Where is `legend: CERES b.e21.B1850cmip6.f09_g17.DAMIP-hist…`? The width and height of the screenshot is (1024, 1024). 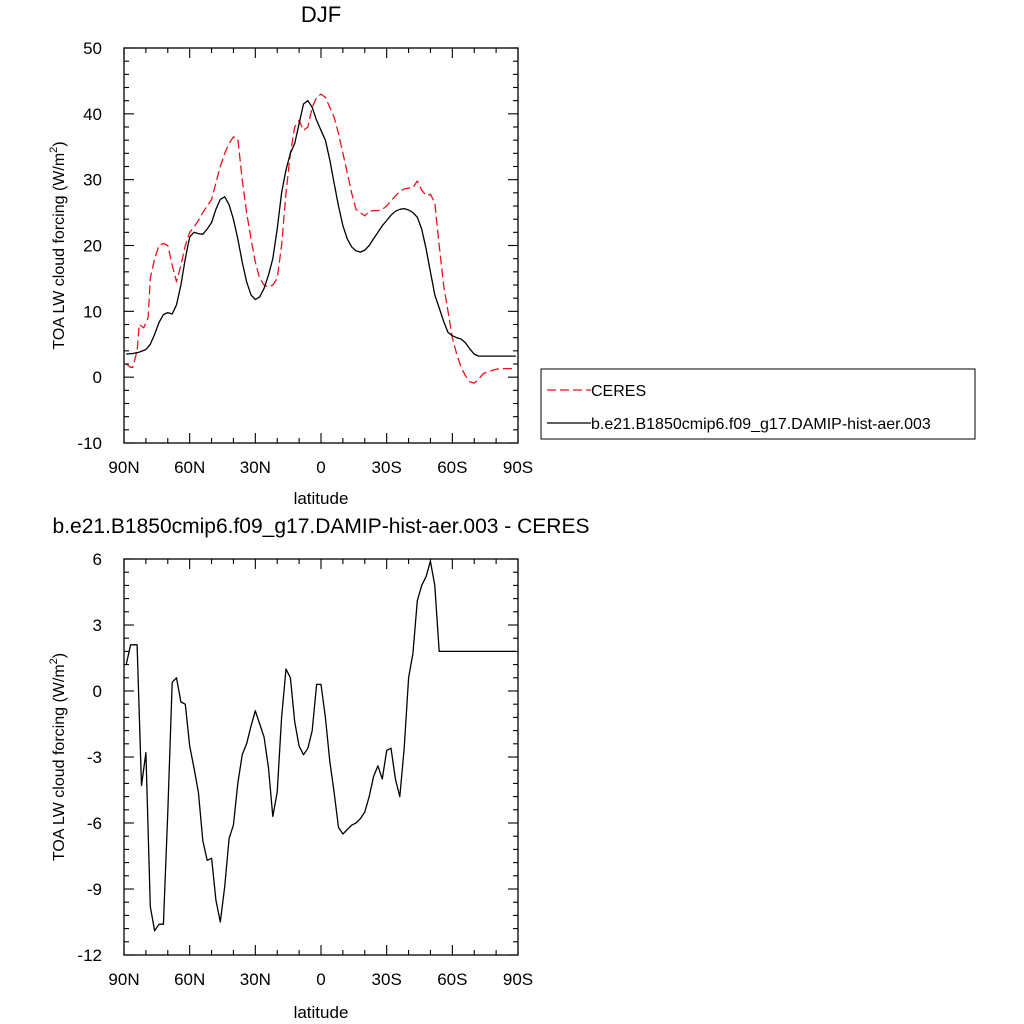 legend: CERES b.e21.B1850cmip6.f09_g17.DAMIP-hist… is located at coordinates (758, 404).